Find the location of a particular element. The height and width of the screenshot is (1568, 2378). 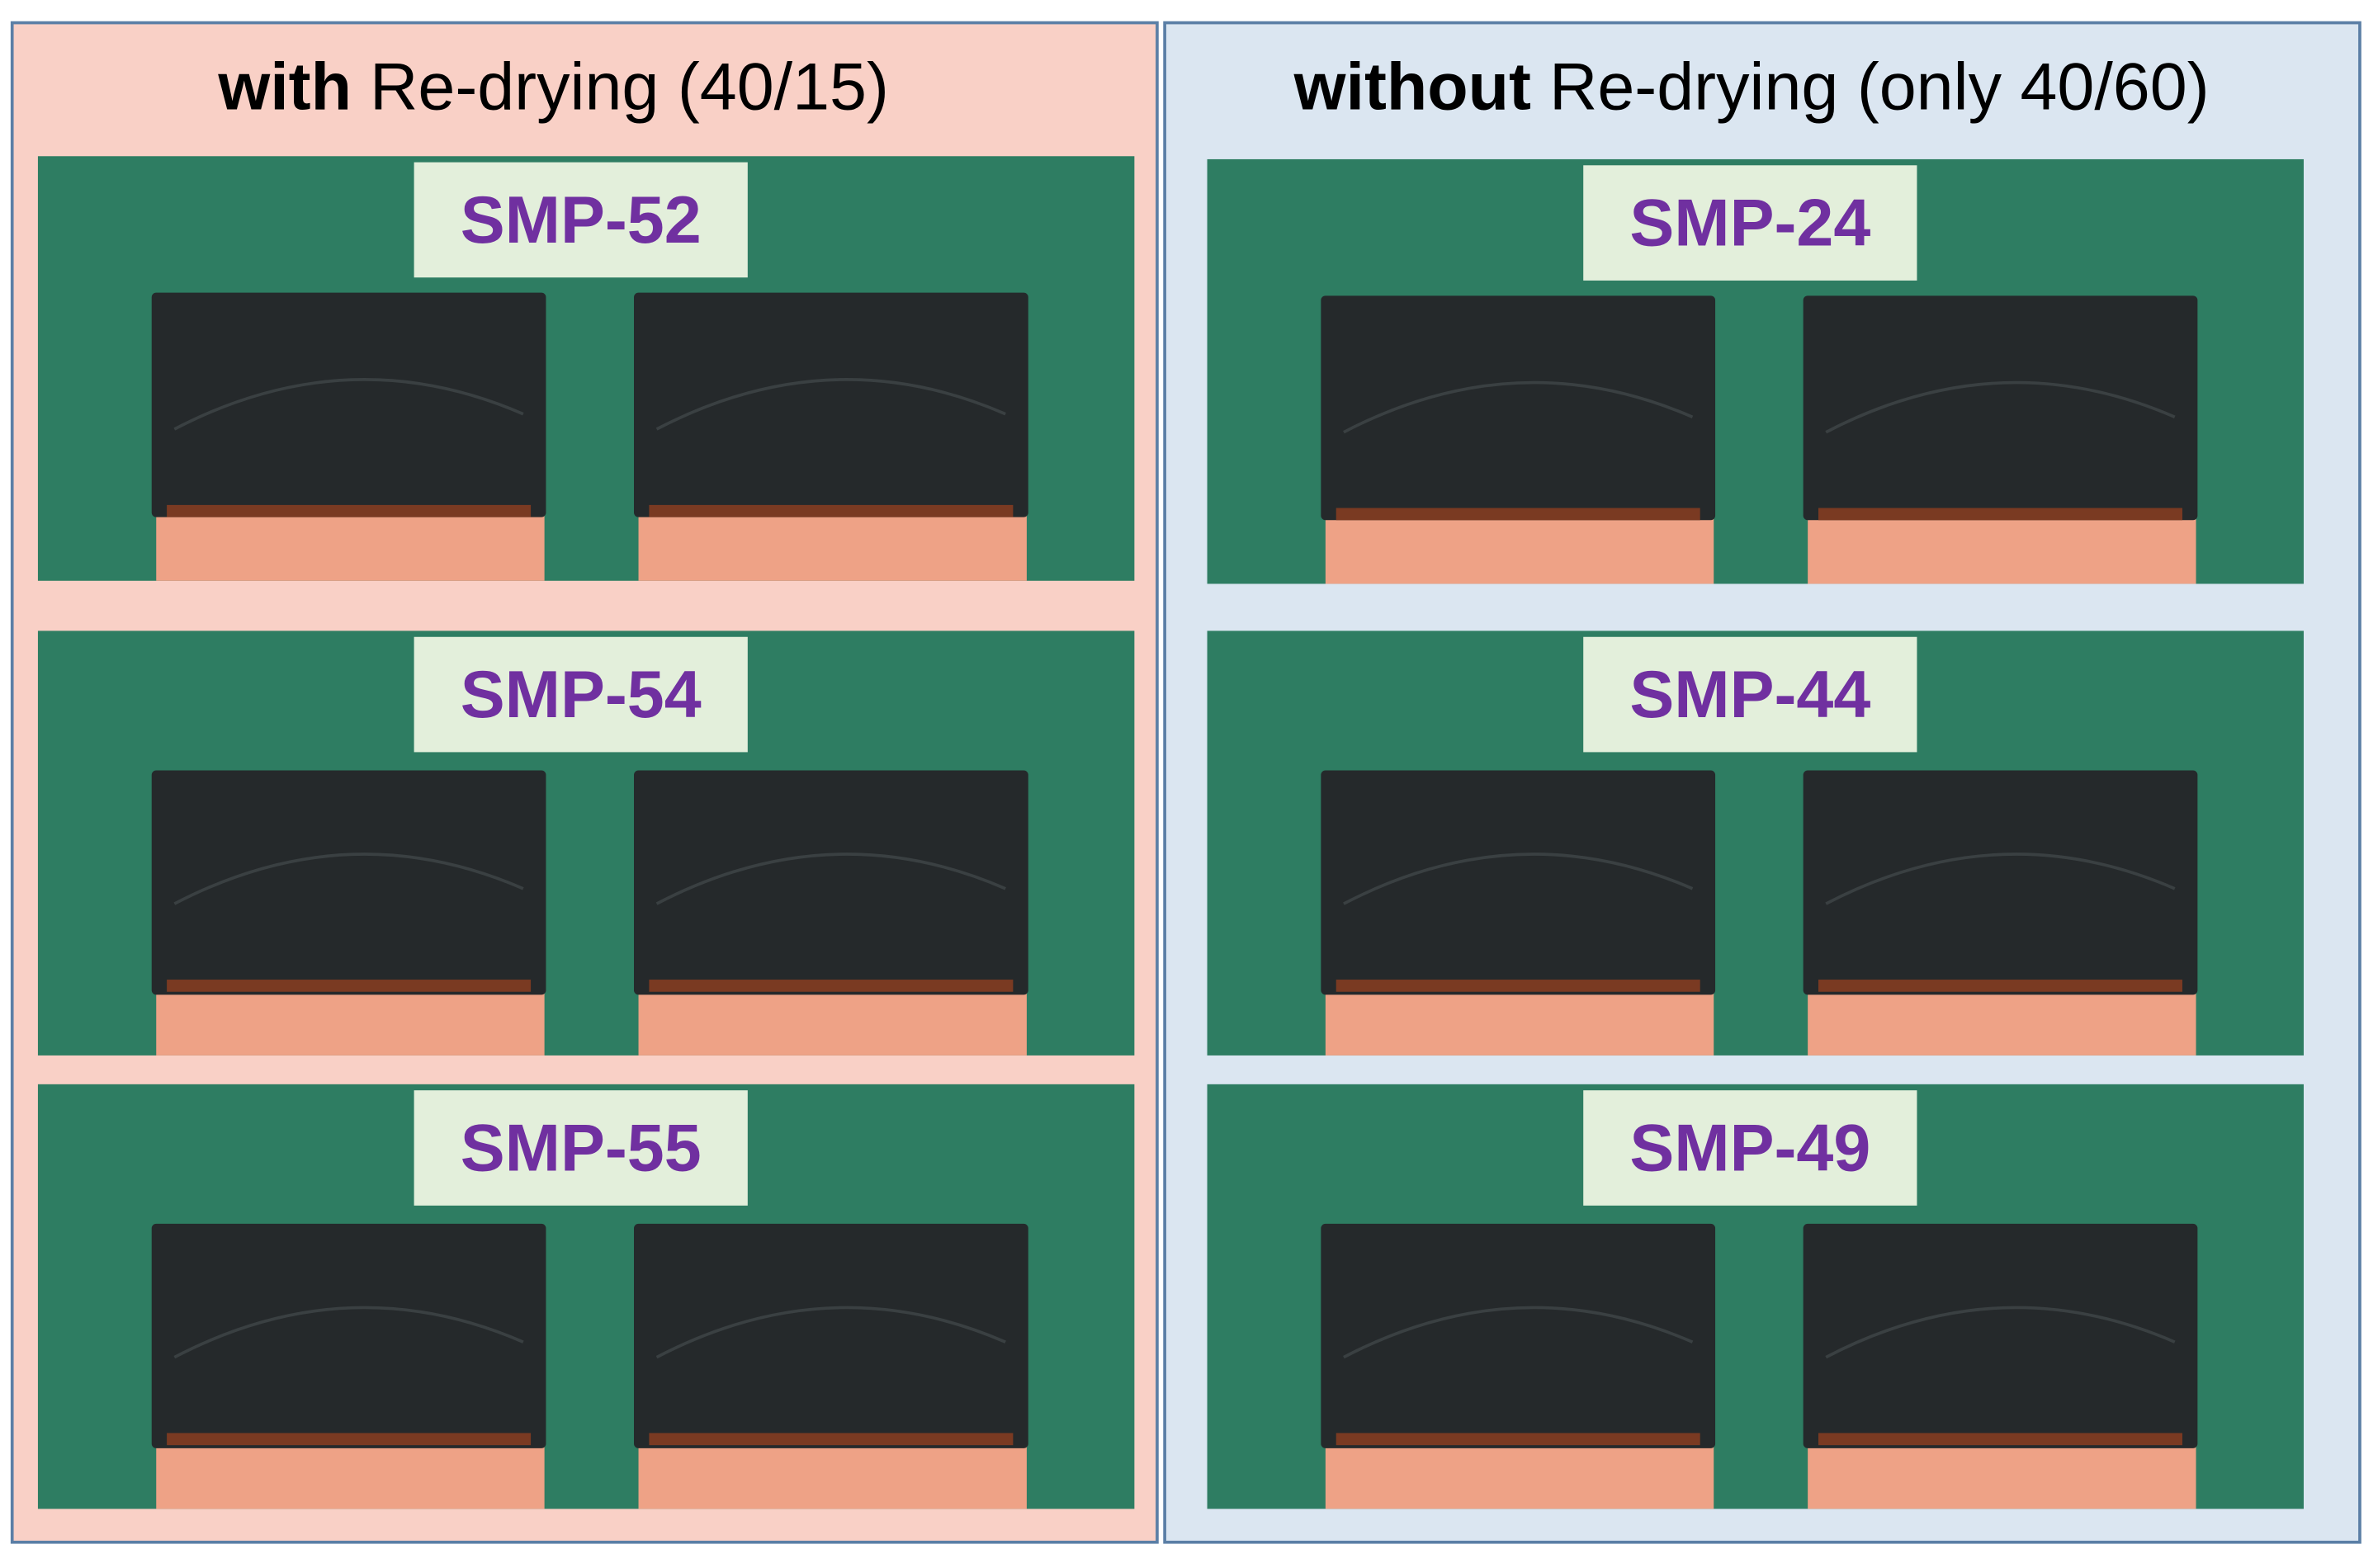

sample-photo: SMP-52 is located at coordinates (586, 368).